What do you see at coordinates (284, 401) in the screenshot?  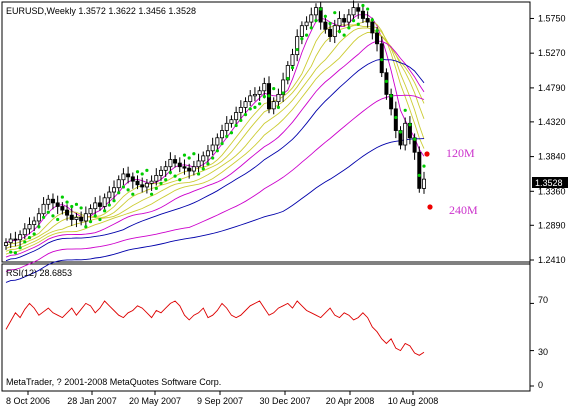 I see `time-axis-label: 30 Dec 2007` at bounding box center [284, 401].